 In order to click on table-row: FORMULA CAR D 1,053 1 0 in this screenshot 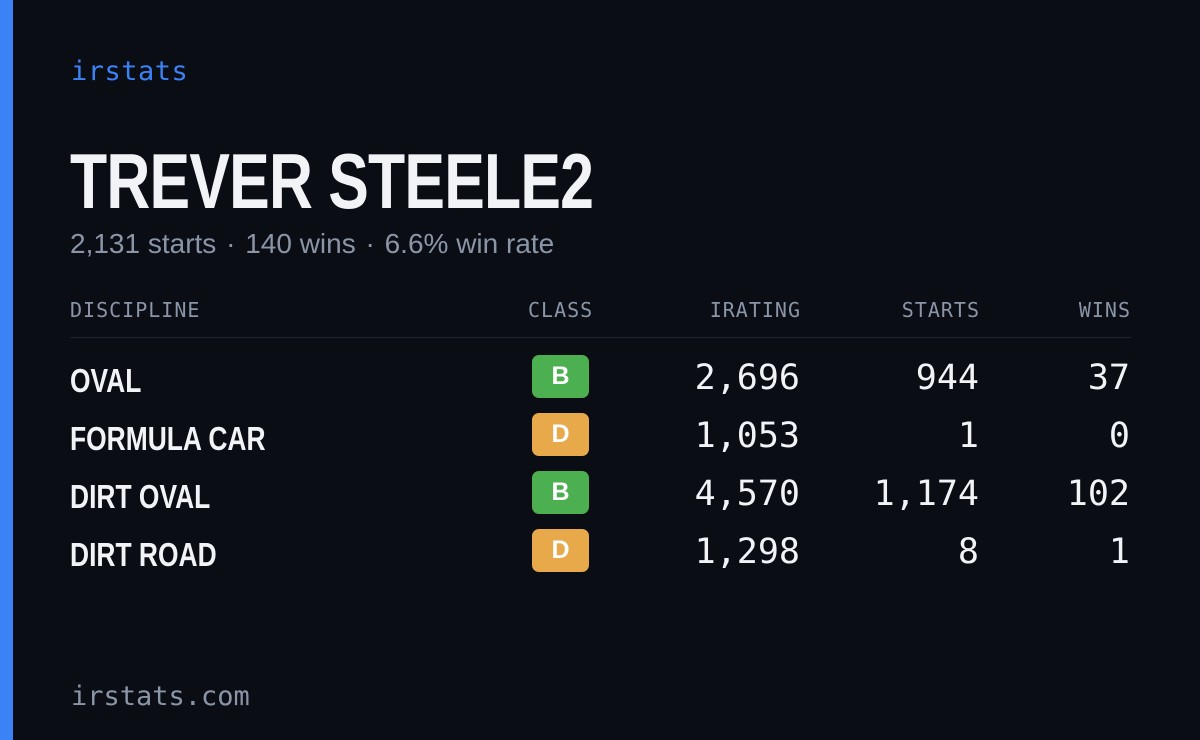, I will do `click(600, 441)`.